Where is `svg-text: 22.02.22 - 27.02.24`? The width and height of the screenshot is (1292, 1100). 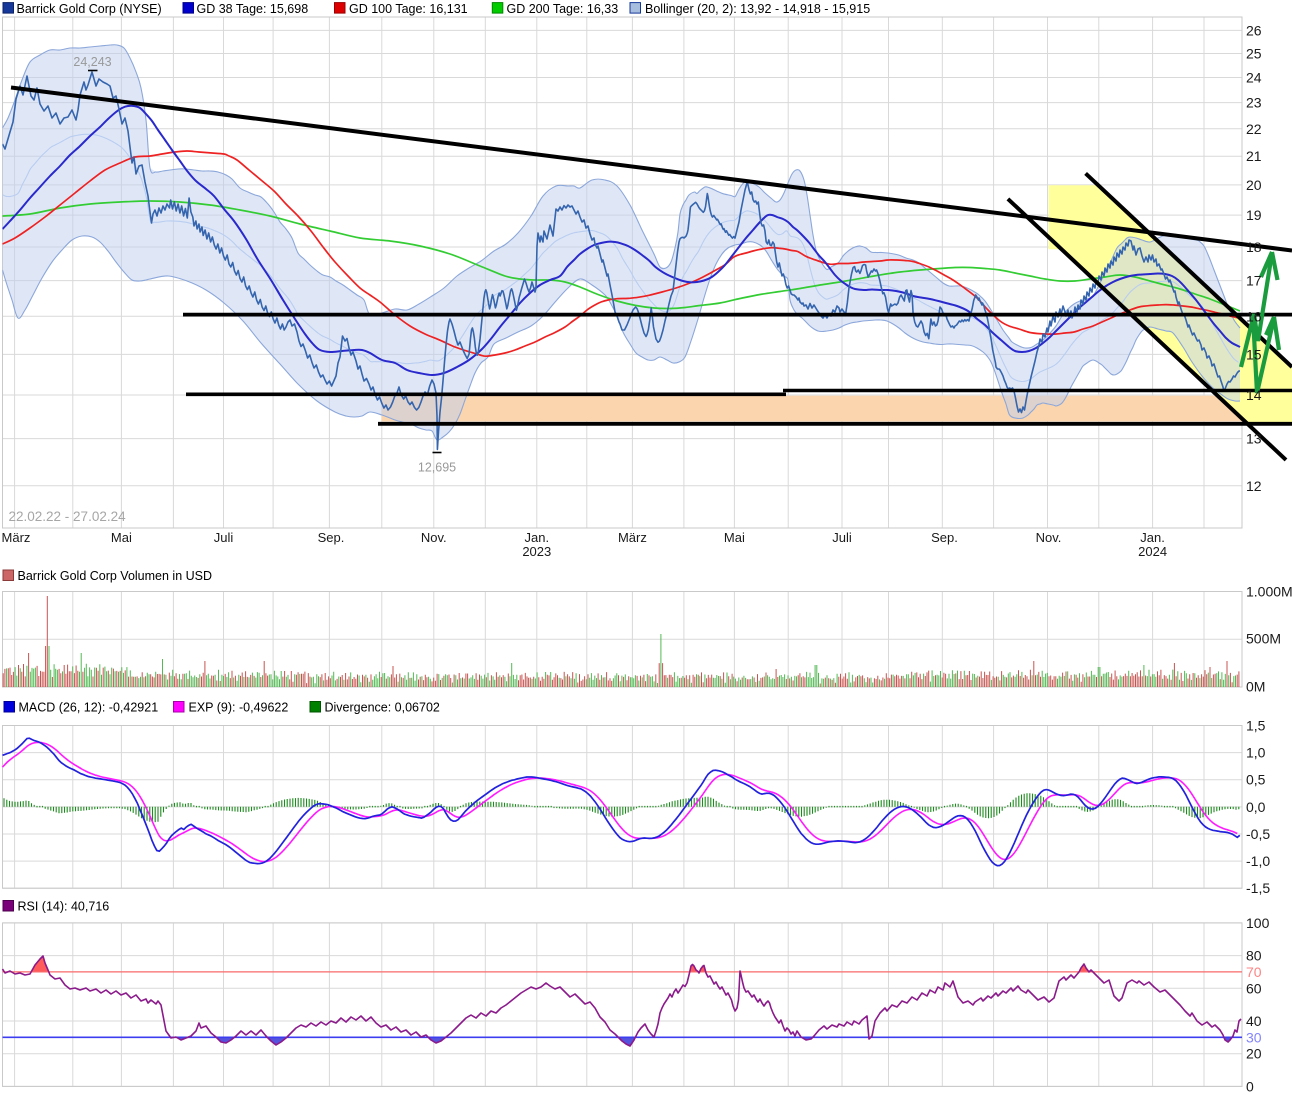
svg-text: 22.02.22 - 27.02.24 is located at coordinates (68, 516).